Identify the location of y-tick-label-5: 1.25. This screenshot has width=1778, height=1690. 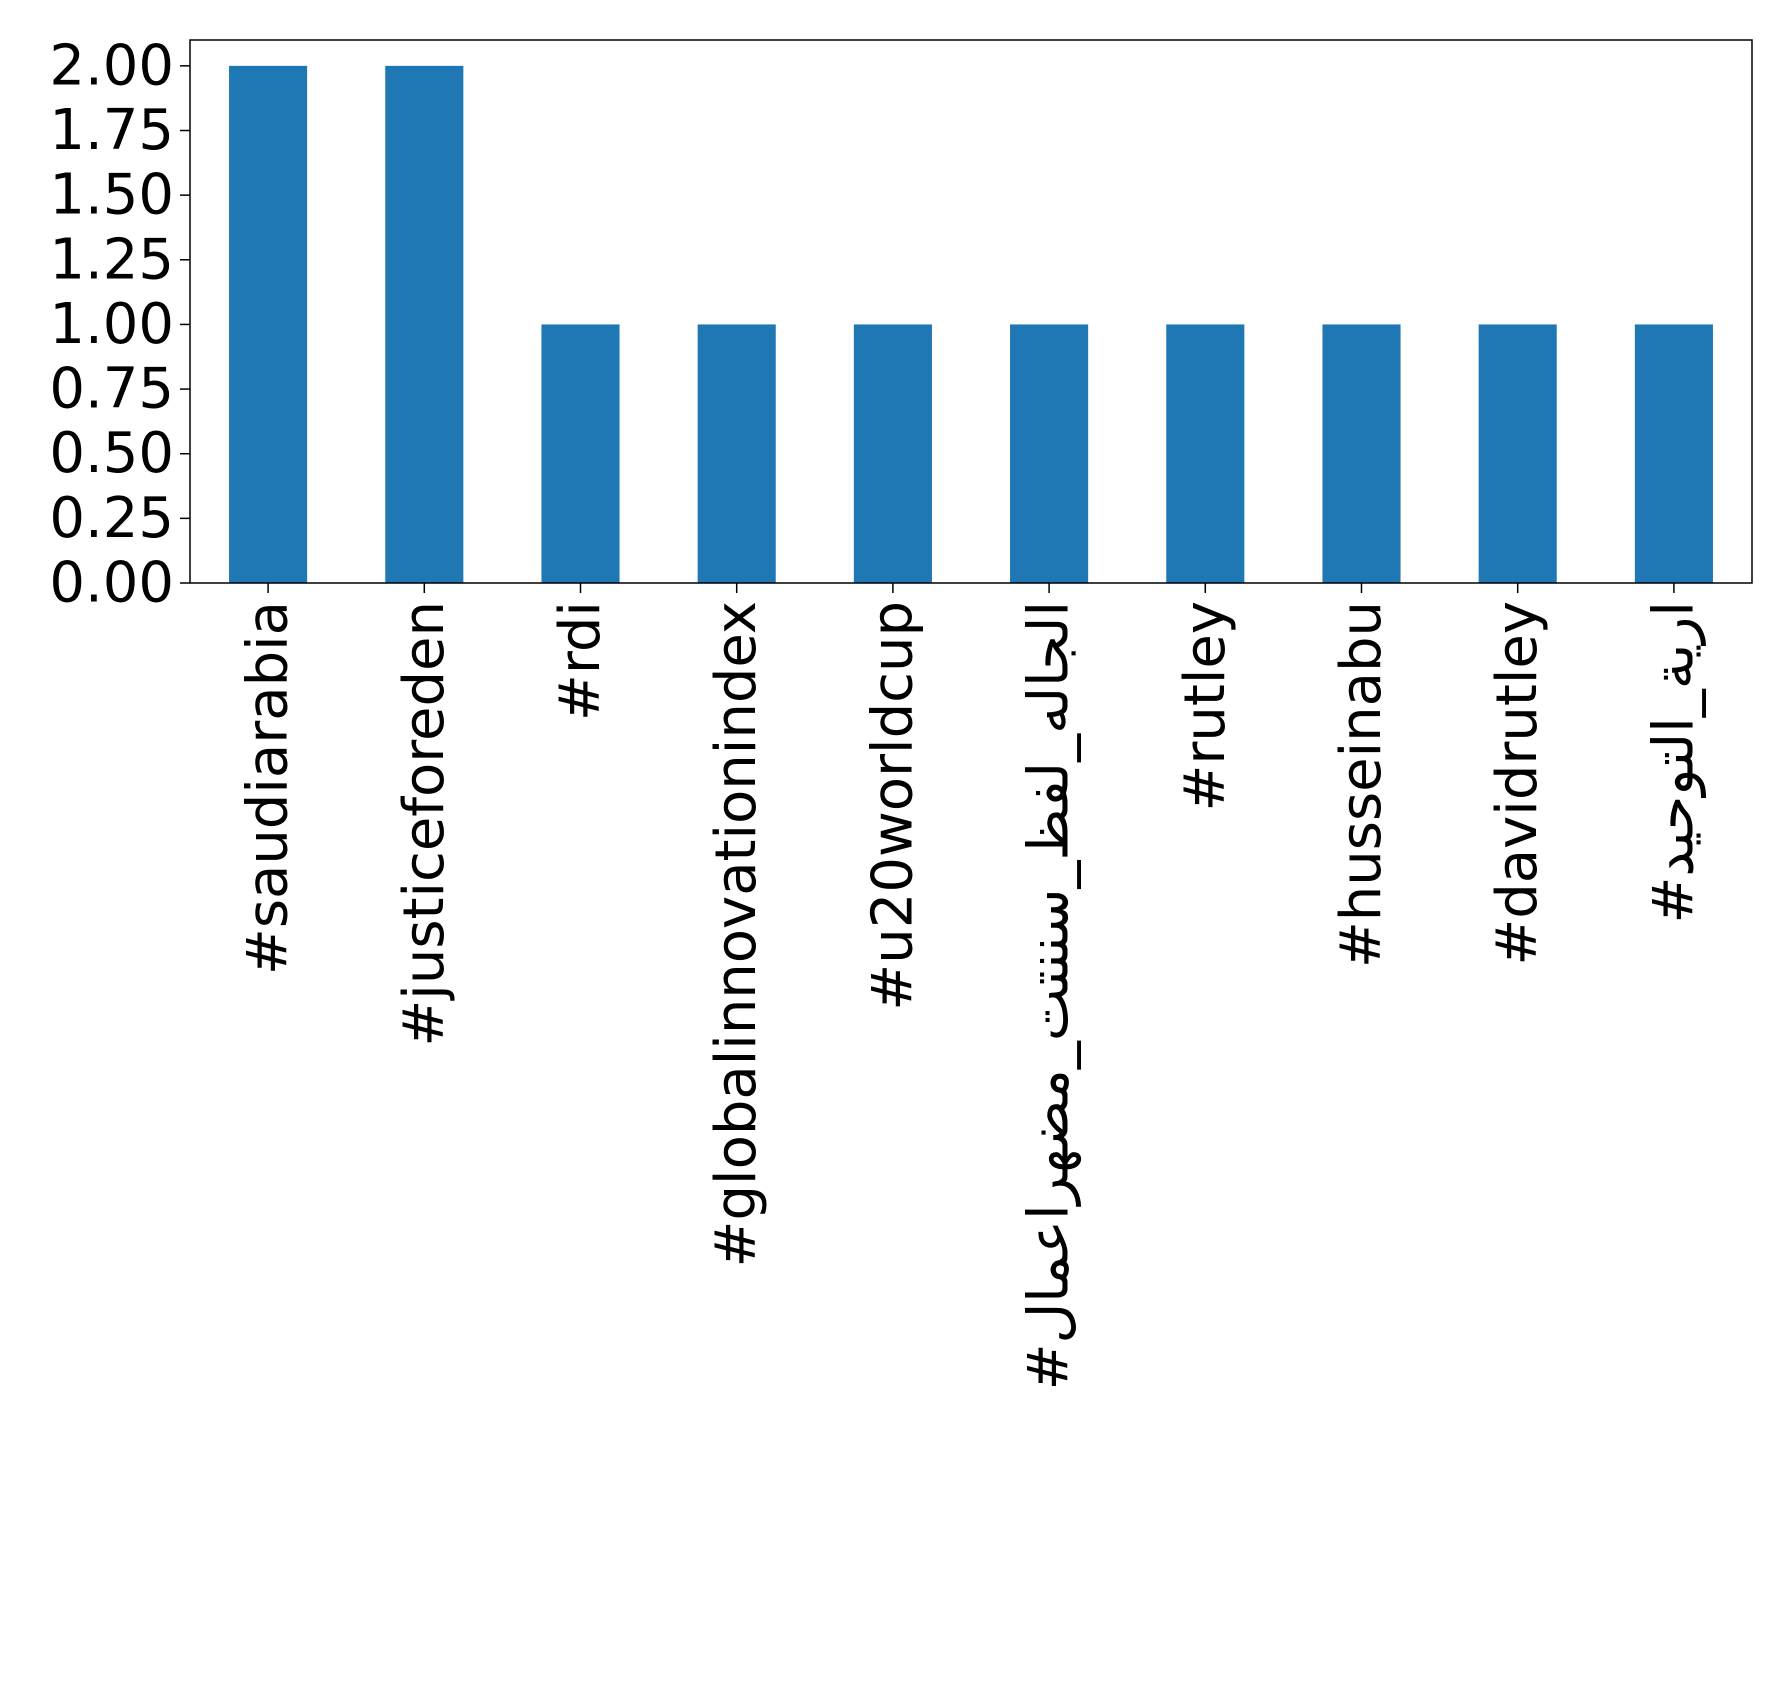
(111, 259).